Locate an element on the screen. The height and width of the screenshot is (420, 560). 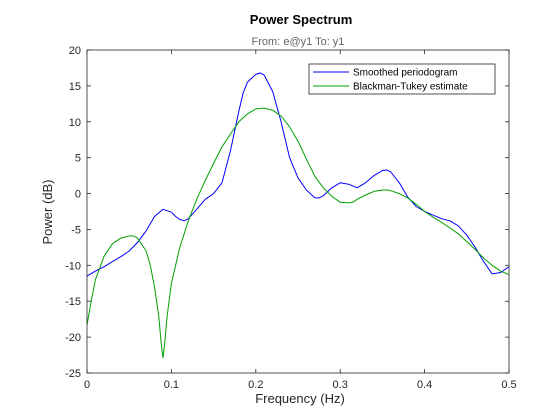
x-tick-label: 0.3 is located at coordinates (340, 385).